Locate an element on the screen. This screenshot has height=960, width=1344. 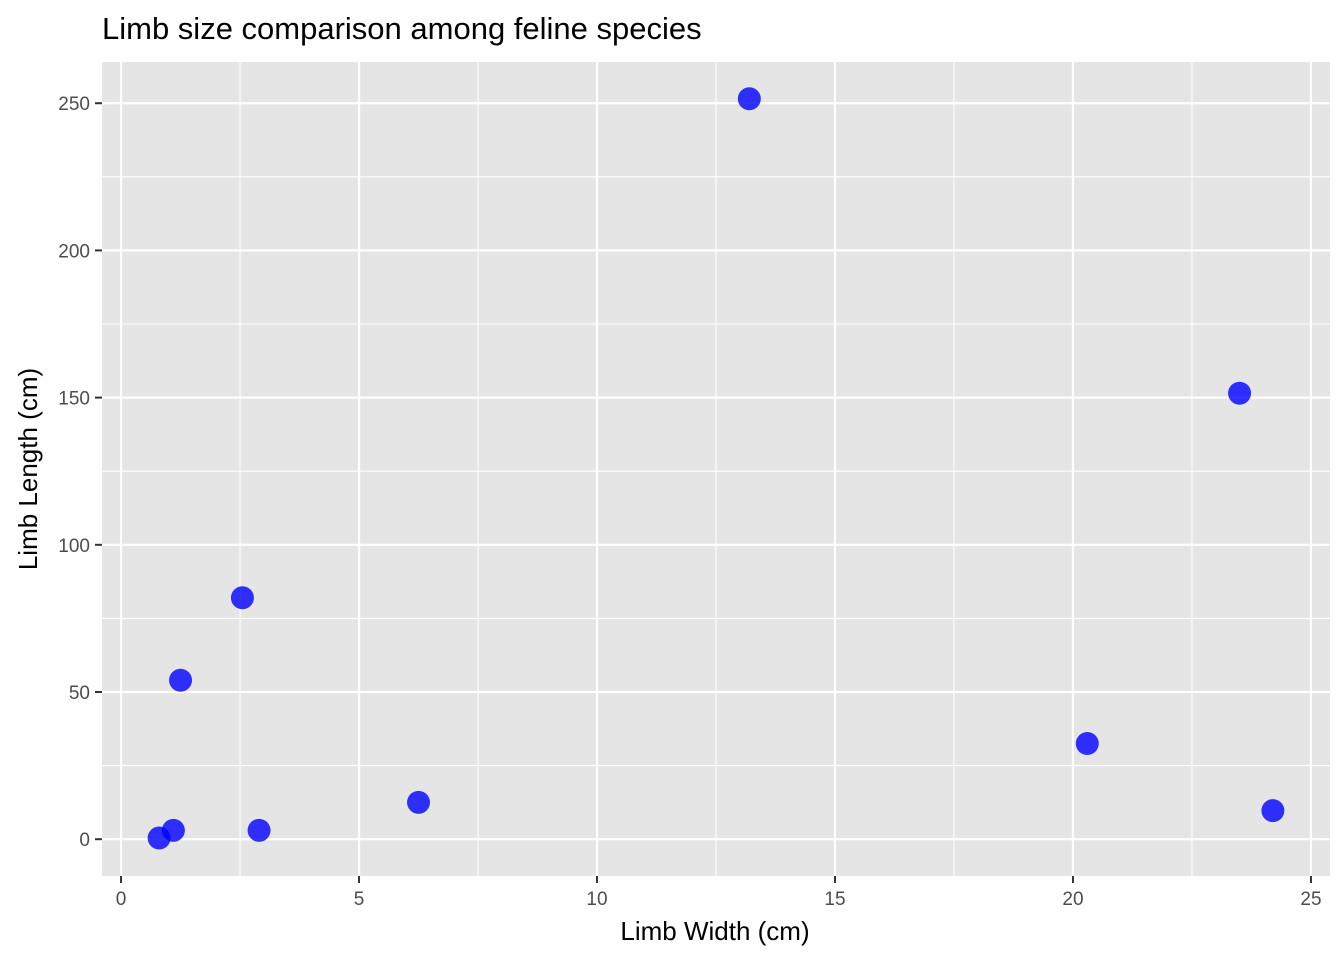
x-tick-label: 0 is located at coordinates (121, 899).